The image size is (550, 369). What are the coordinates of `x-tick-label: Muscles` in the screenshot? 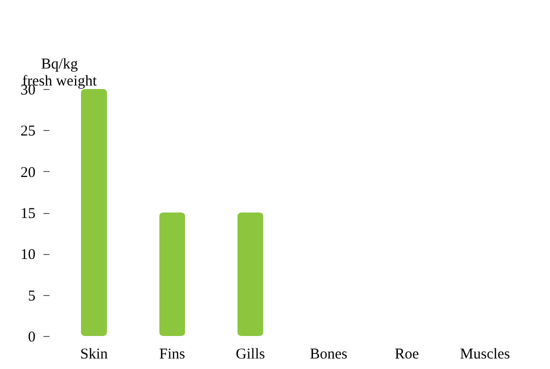 It's located at (485, 354).